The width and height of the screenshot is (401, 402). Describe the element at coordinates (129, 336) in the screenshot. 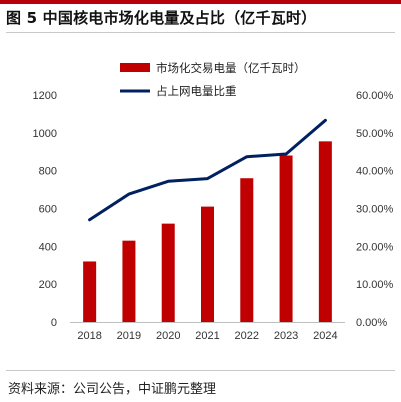

I see `x-tick-2019: 2019` at that location.